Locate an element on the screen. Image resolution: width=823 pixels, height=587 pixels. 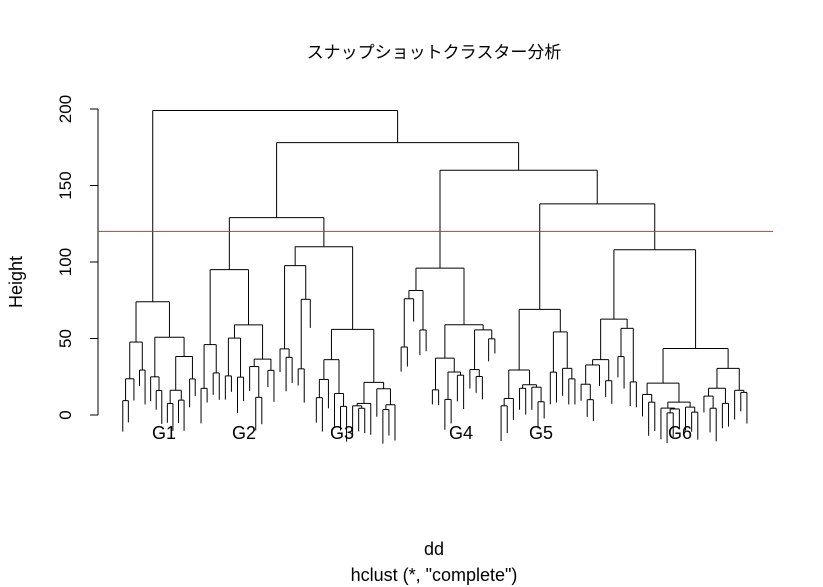
y-tick-label: 100 is located at coordinates (65, 262).